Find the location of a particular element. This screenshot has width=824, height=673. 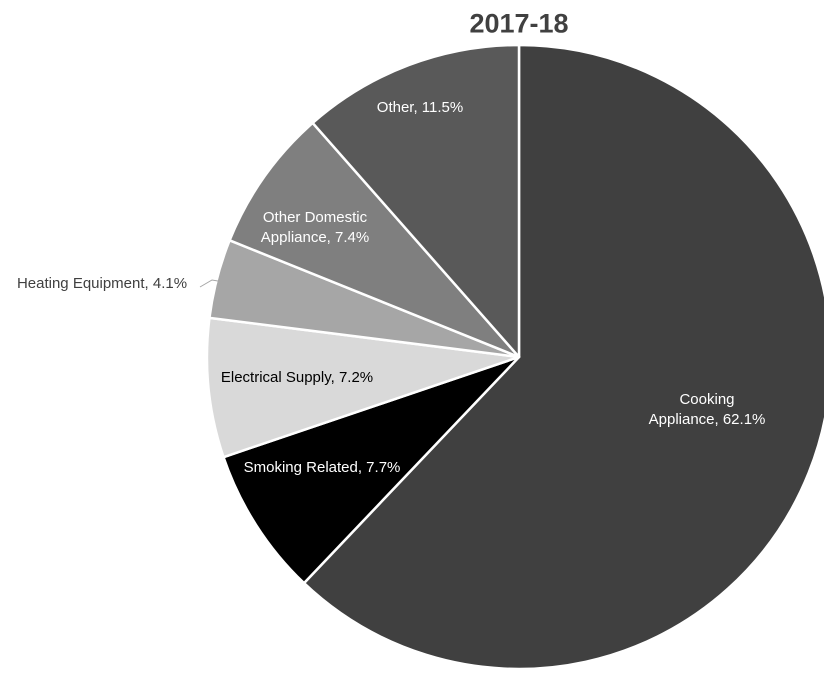

slice-label: Smoking Related, 7.7% is located at coordinates (322, 467).